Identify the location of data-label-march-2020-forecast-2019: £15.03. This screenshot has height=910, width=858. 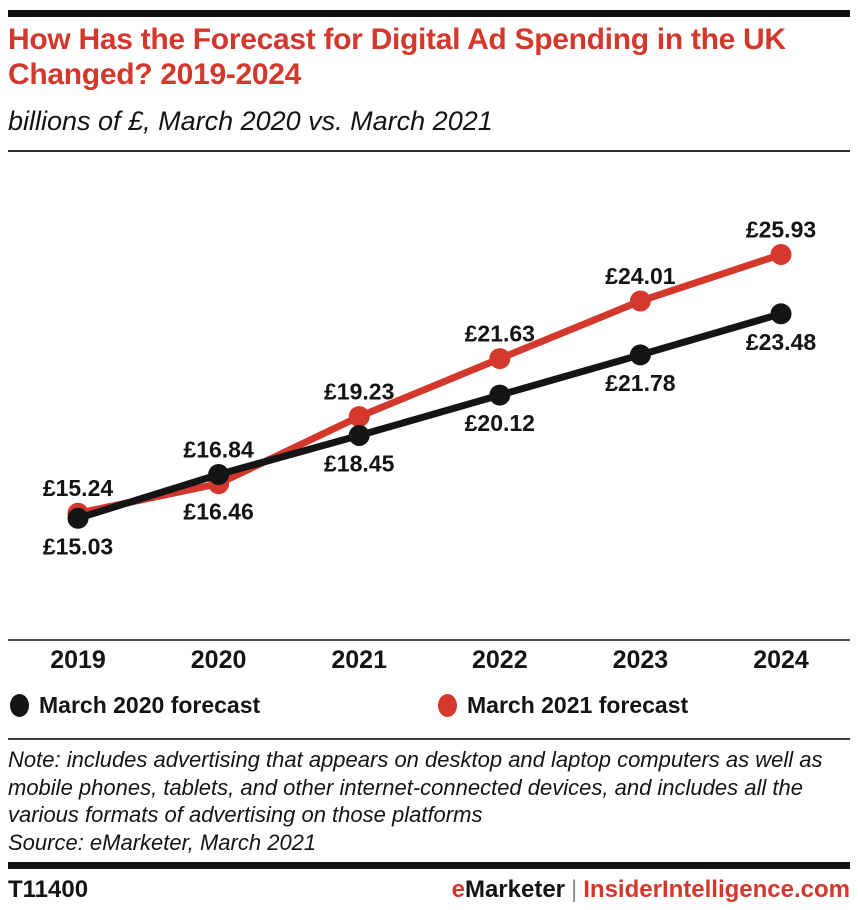
(78, 546).